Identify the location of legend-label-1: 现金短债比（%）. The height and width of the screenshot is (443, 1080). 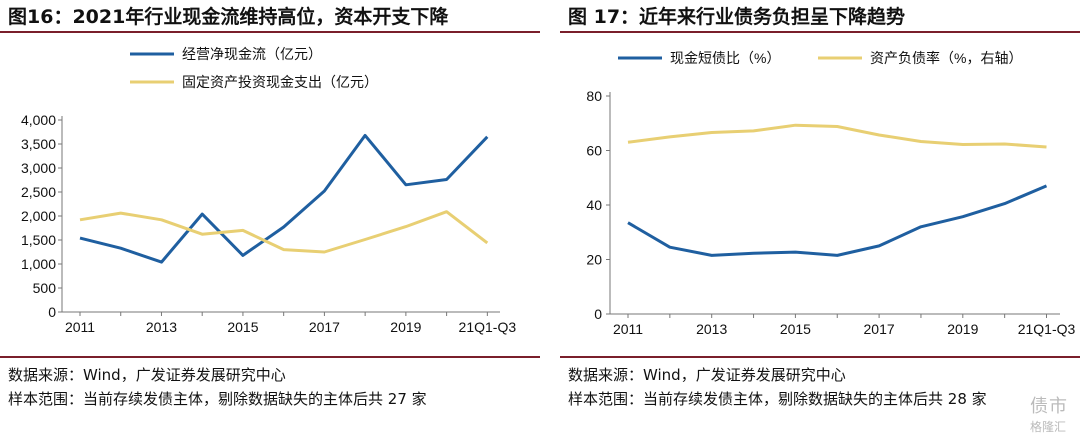
(725, 58).